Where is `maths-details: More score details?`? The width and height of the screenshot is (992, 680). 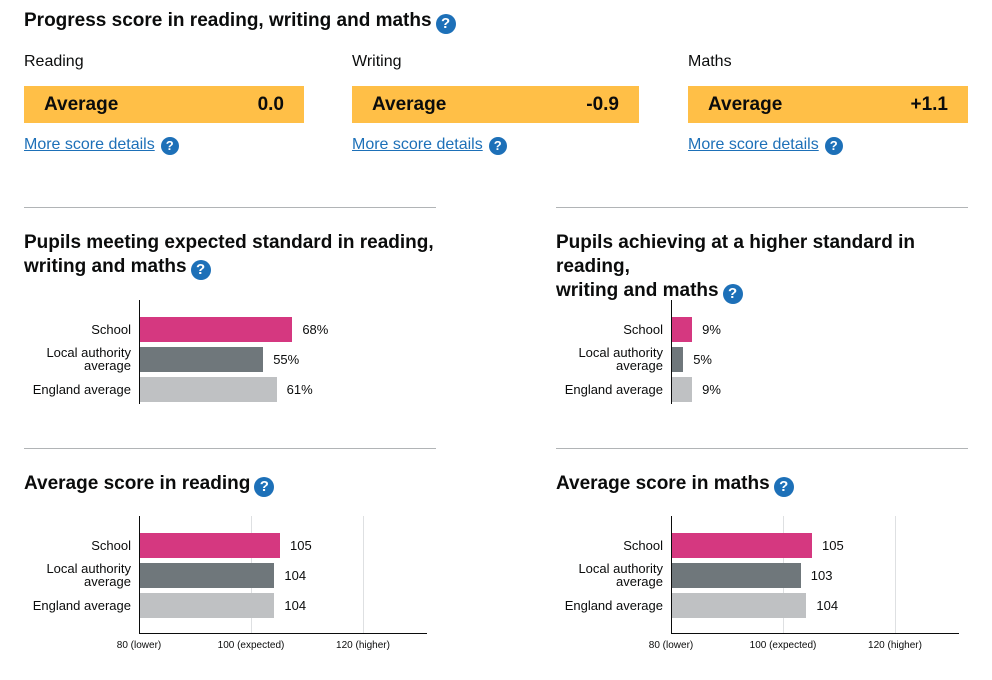
maths-details: More score details? is located at coordinates (765, 145).